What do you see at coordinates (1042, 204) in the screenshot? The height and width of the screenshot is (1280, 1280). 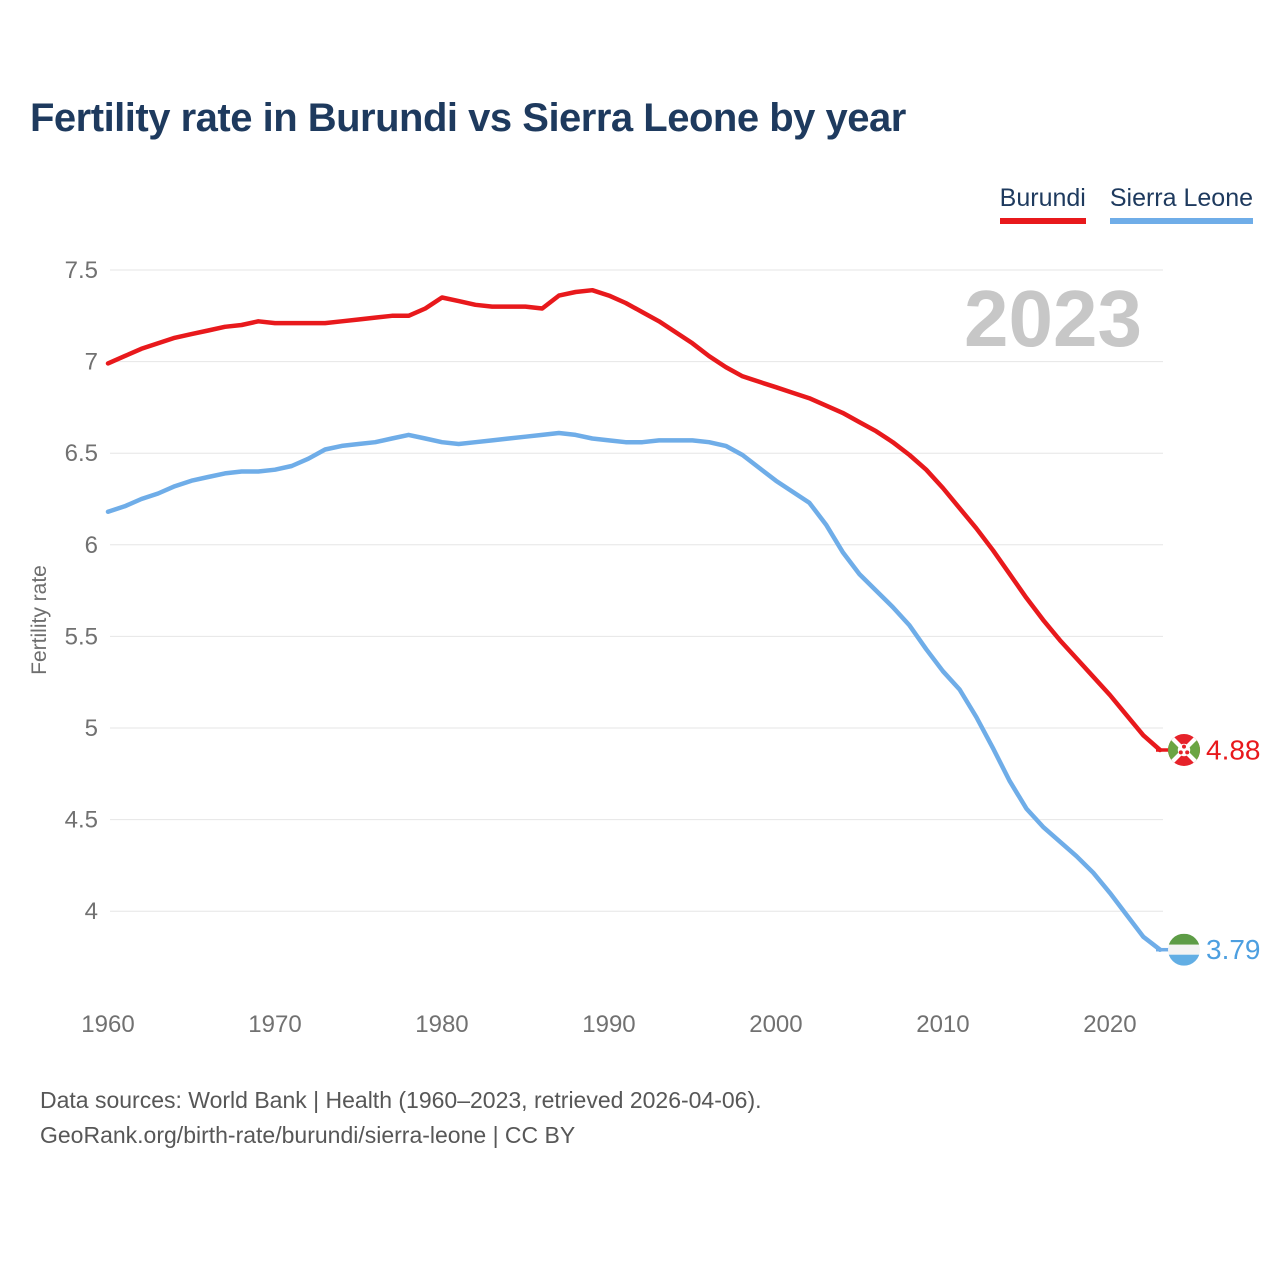 I see `legend-item-burundi: Burundi` at bounding box center [1042, 204].